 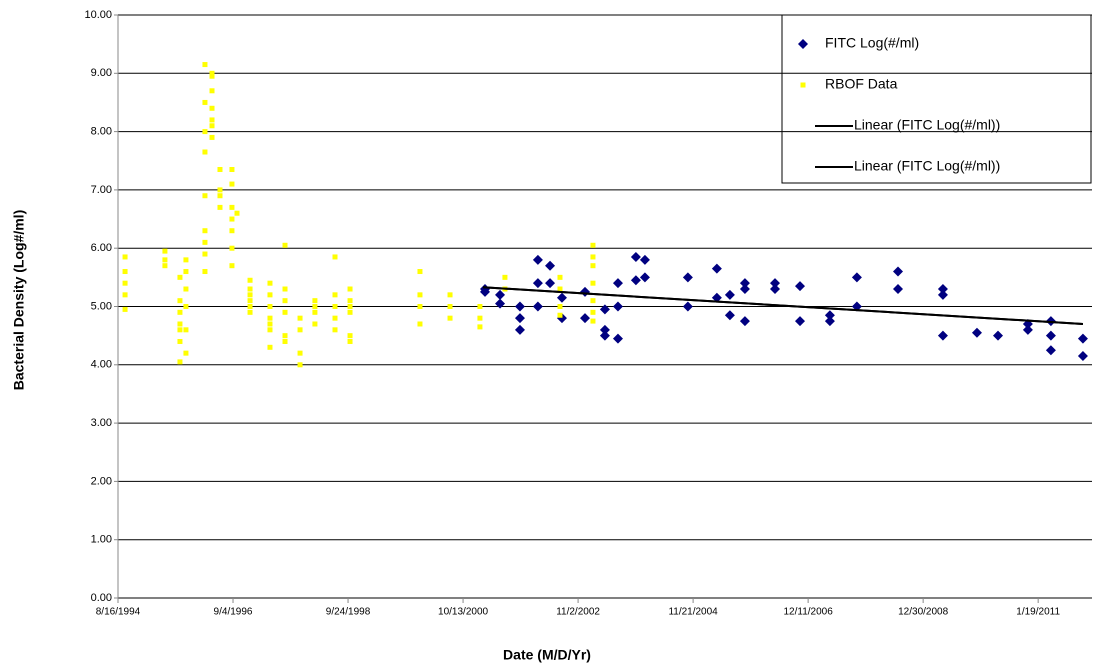 I want to click on legend-marker, so click(x=803, y=44).